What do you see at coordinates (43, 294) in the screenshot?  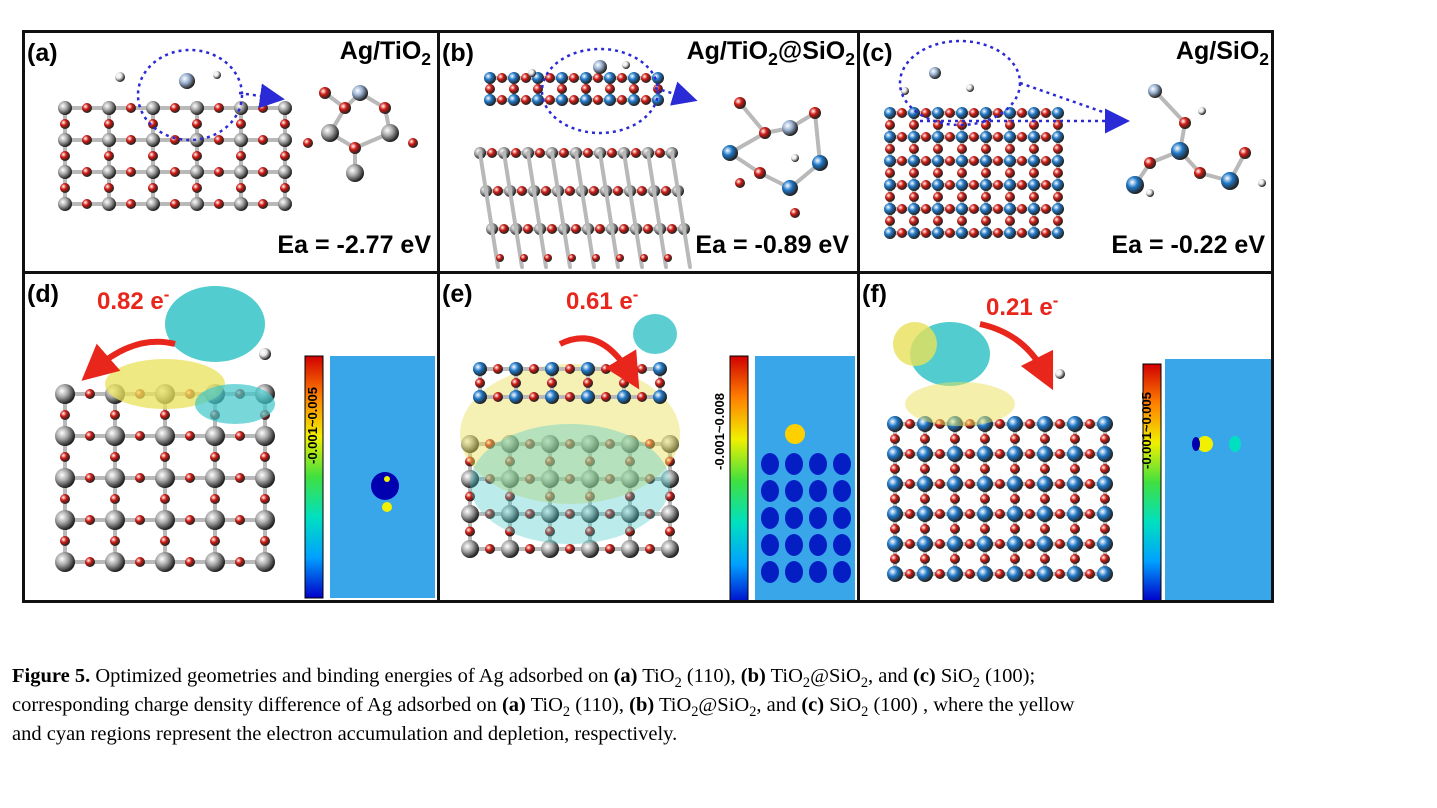 I see `panel-label: (d)` at bounding box center [43, 294].